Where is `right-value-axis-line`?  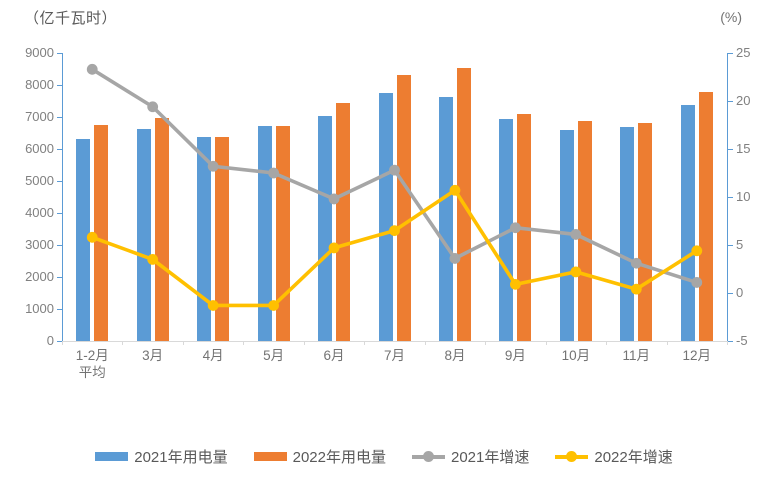 right-value-axis-line is located at coordinates (727, 197).